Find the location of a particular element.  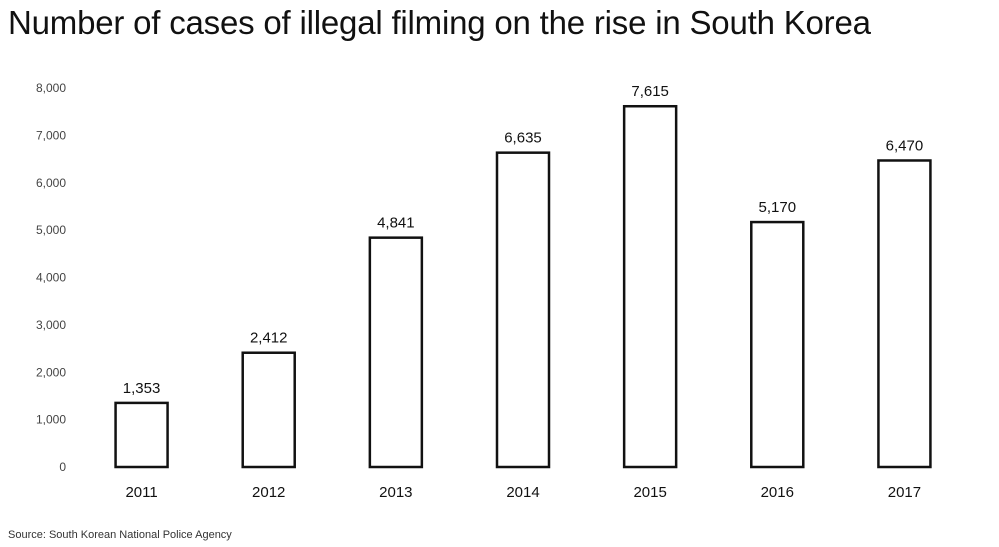

bar-2016 is located at coordinates (777, 344).